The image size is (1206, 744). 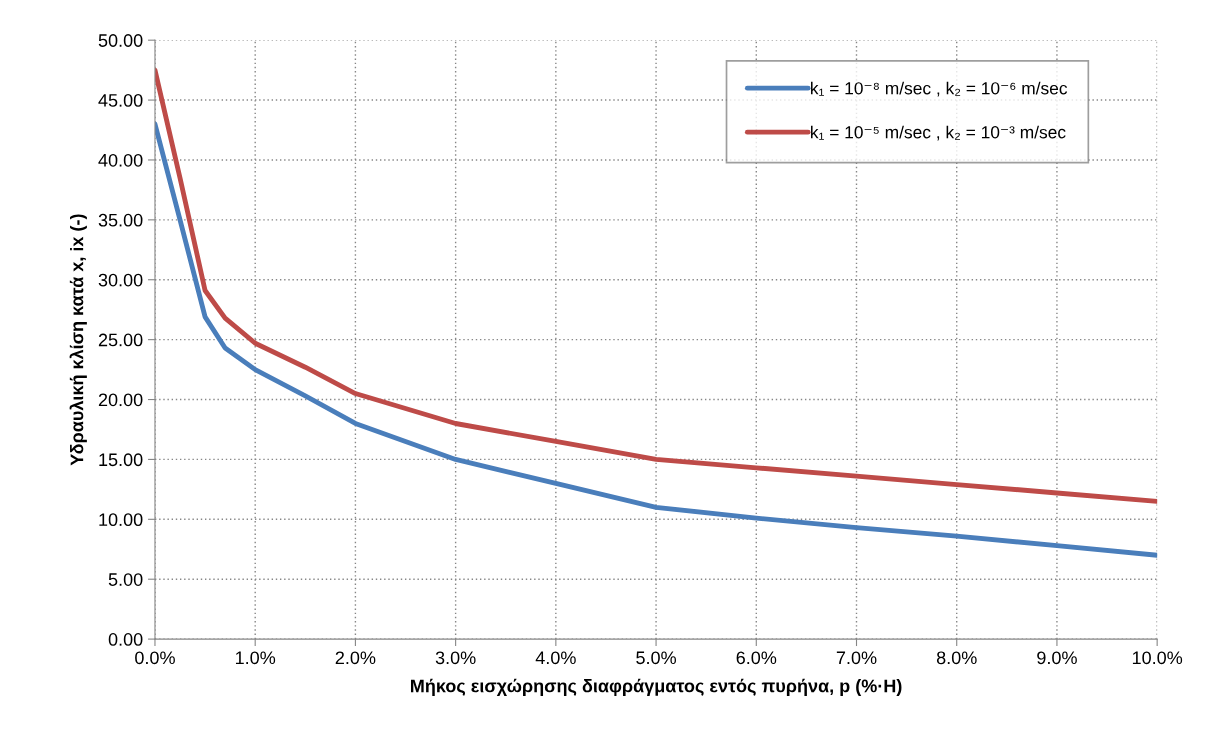 I want to click on x-tick-label: 2.0%, so click(x=355, y=658).